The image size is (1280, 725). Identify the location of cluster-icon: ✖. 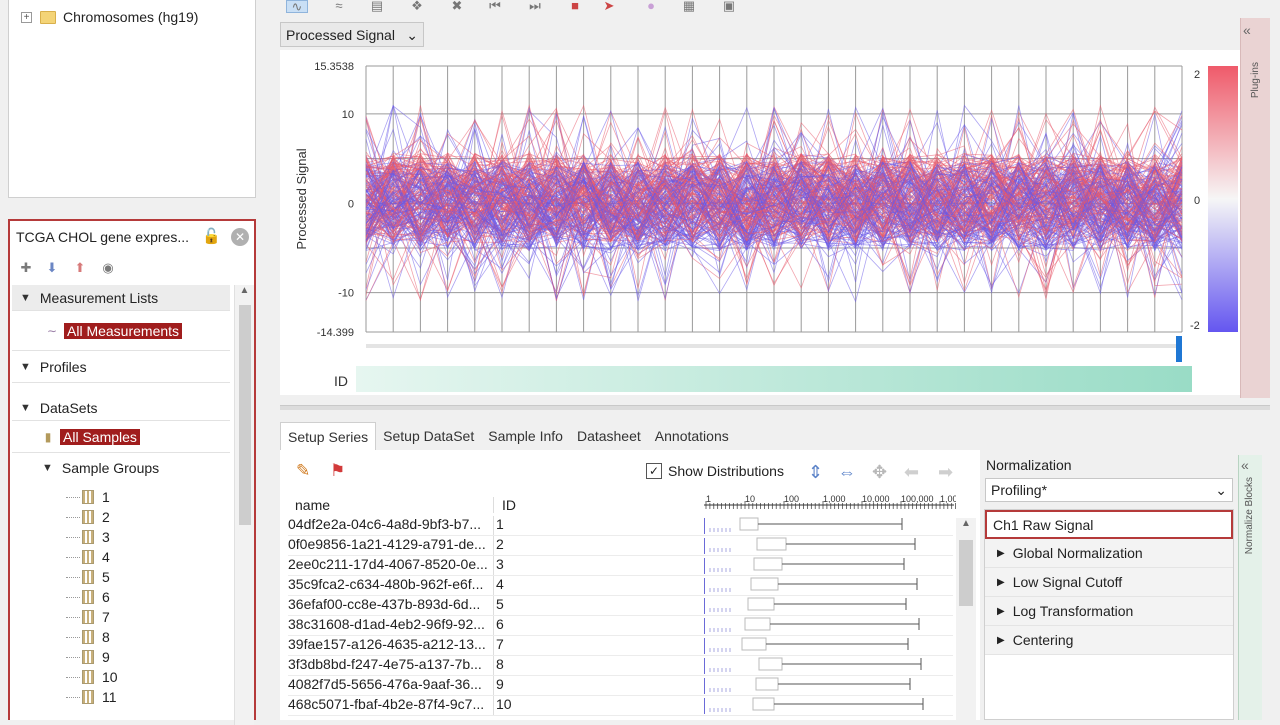
(457, 6).